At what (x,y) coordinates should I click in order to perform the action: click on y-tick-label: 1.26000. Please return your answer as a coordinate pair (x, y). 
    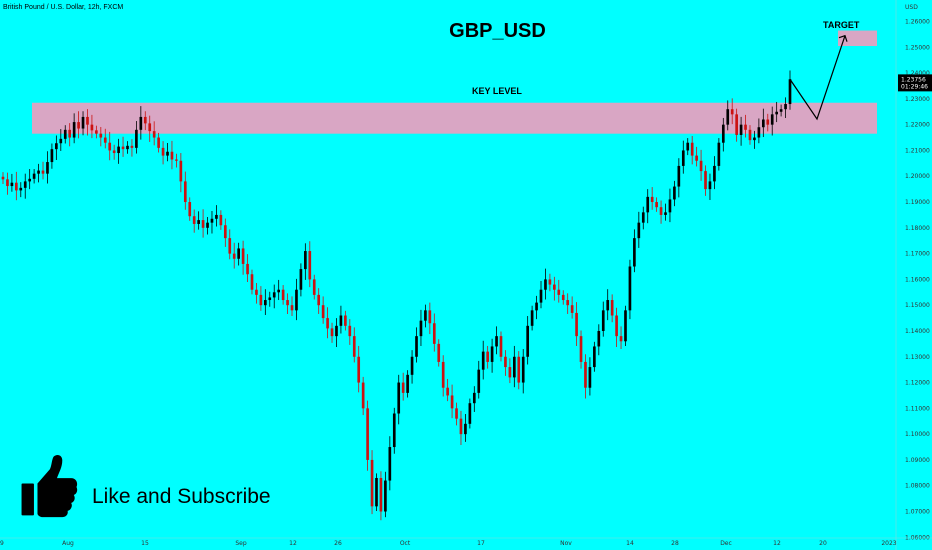
    Looking at the image, I should click on (917, 22).